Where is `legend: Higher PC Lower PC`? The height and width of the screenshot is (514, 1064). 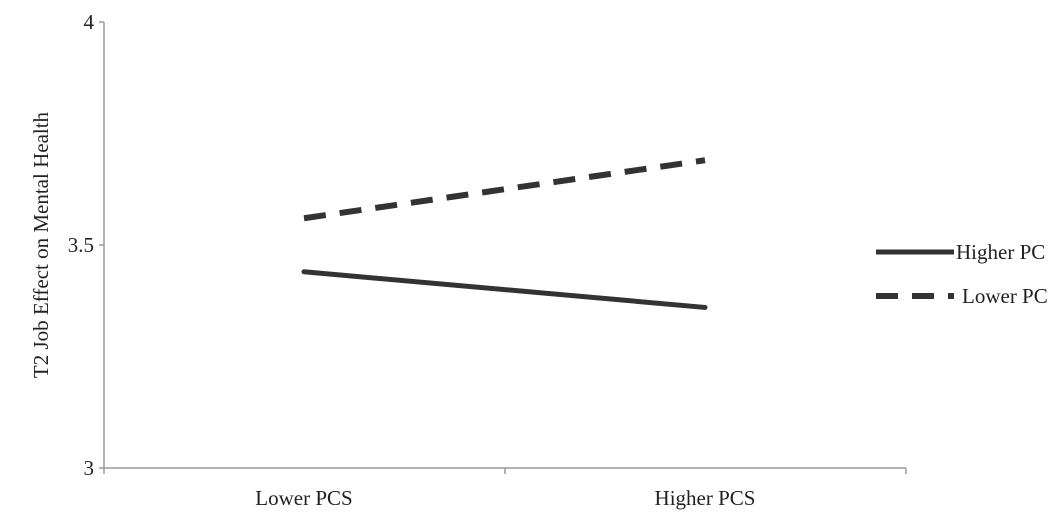
legend: Higher PC Lower PC is located at coordinates (962, 274).